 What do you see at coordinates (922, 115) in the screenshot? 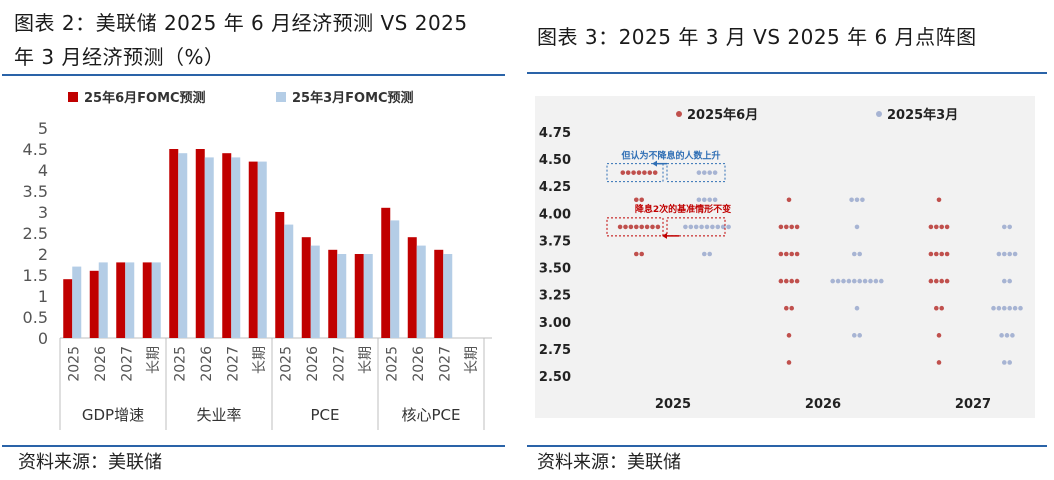
I see `legend-label-march: 2025年3月` at bounding box center [922, 115].